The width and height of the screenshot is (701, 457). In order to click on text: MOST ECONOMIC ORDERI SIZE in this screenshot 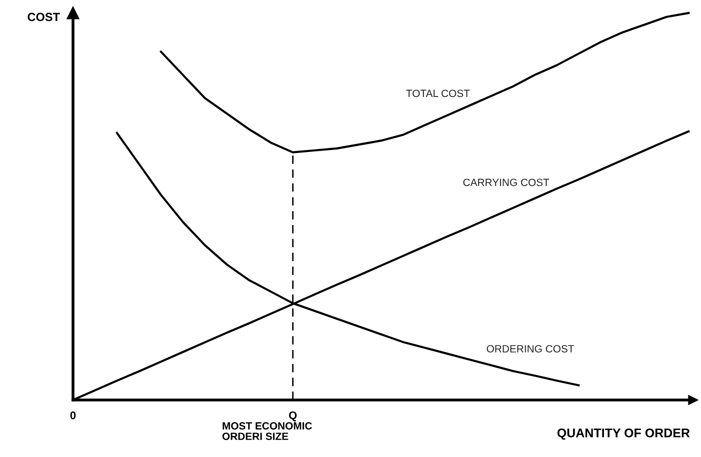, I will do `click(267, 431)`.